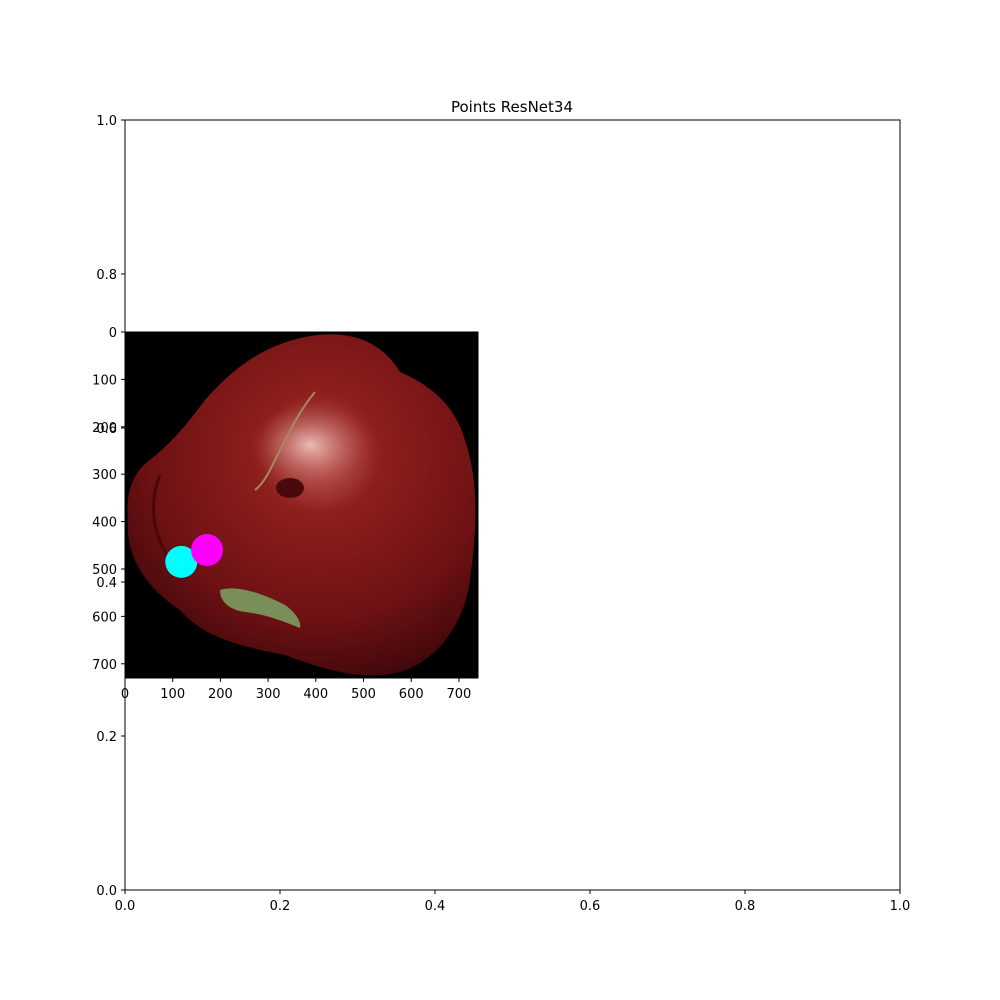  Describe the element at coordinates (745, 906) in the screenshot. I see `x-tick-label: 0.8` at that location.